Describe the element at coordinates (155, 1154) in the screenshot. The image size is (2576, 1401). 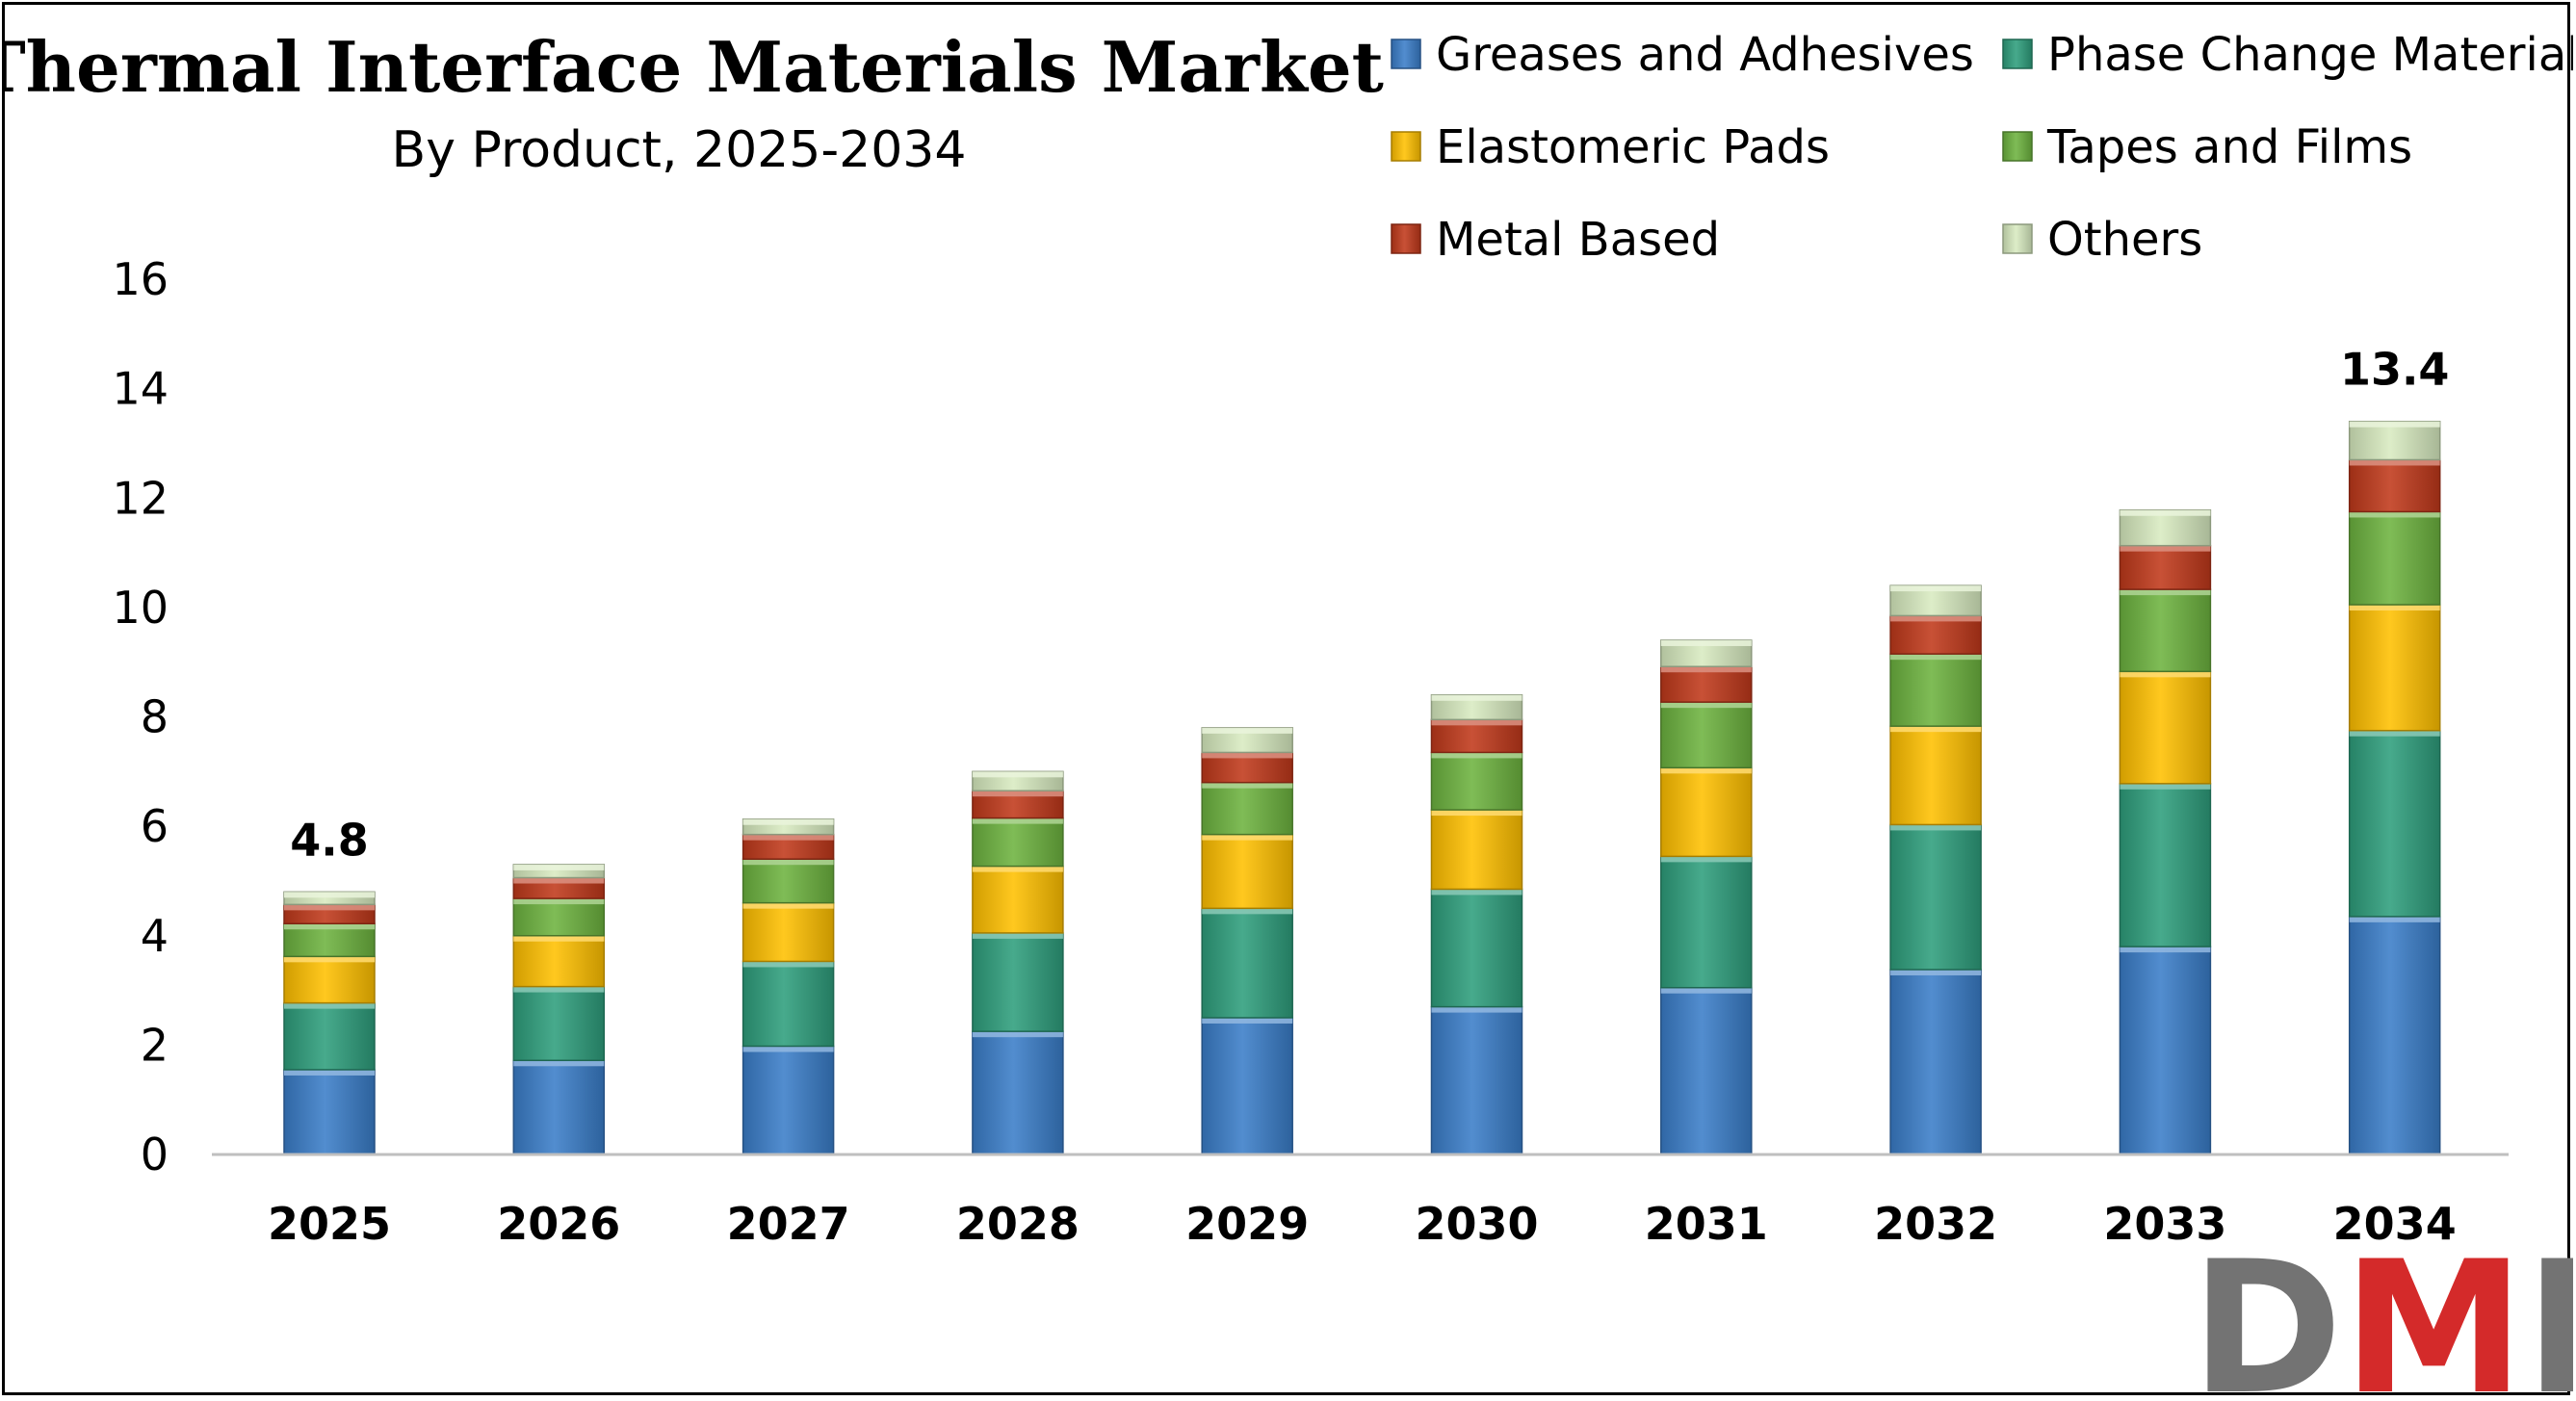
I see `y-tick-label: 0` at that location.